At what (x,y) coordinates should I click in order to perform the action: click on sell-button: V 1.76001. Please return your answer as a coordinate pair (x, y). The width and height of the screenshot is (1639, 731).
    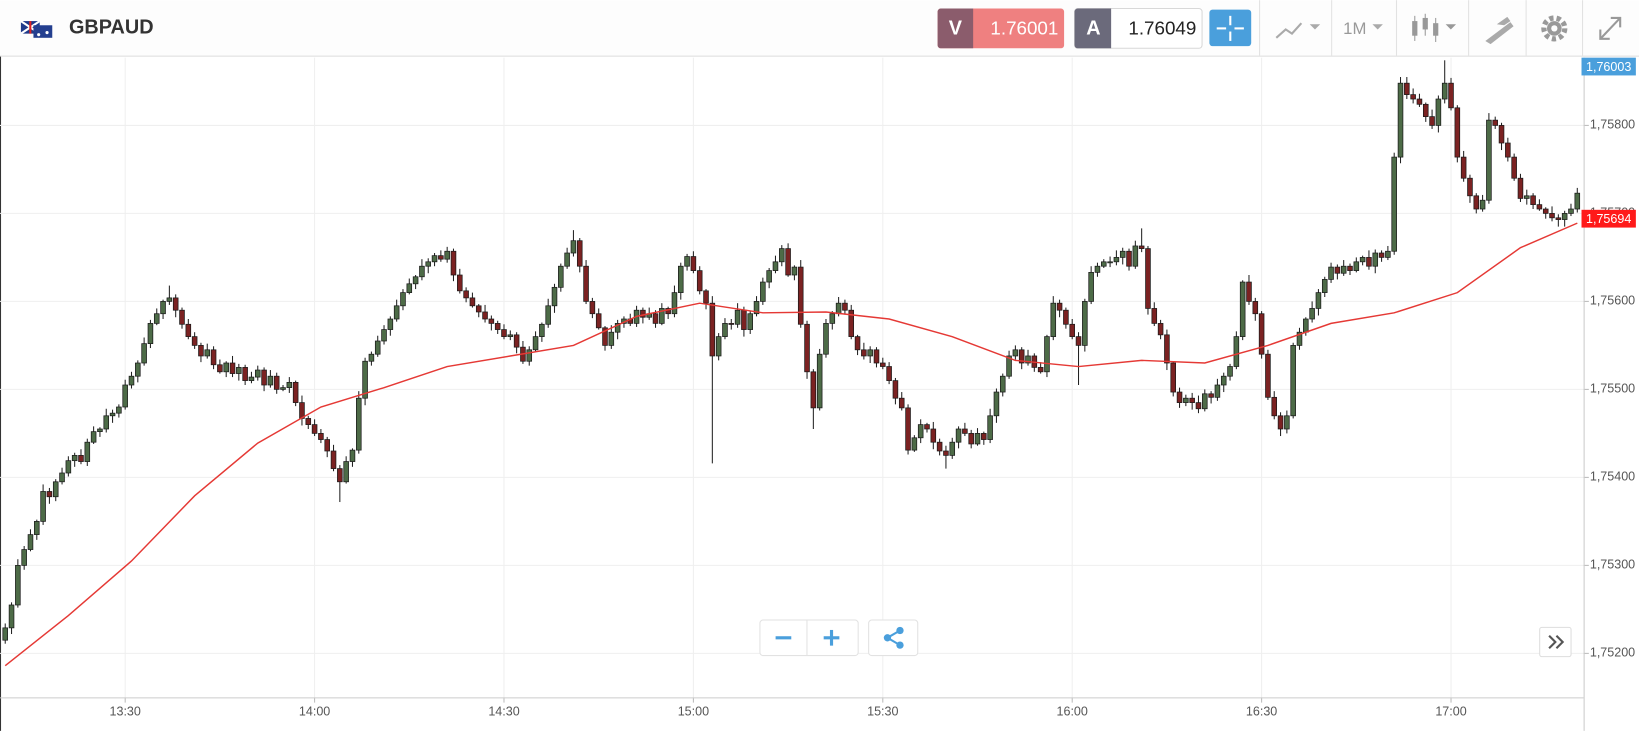
    Looking at the image, I should click on (1001, 28).